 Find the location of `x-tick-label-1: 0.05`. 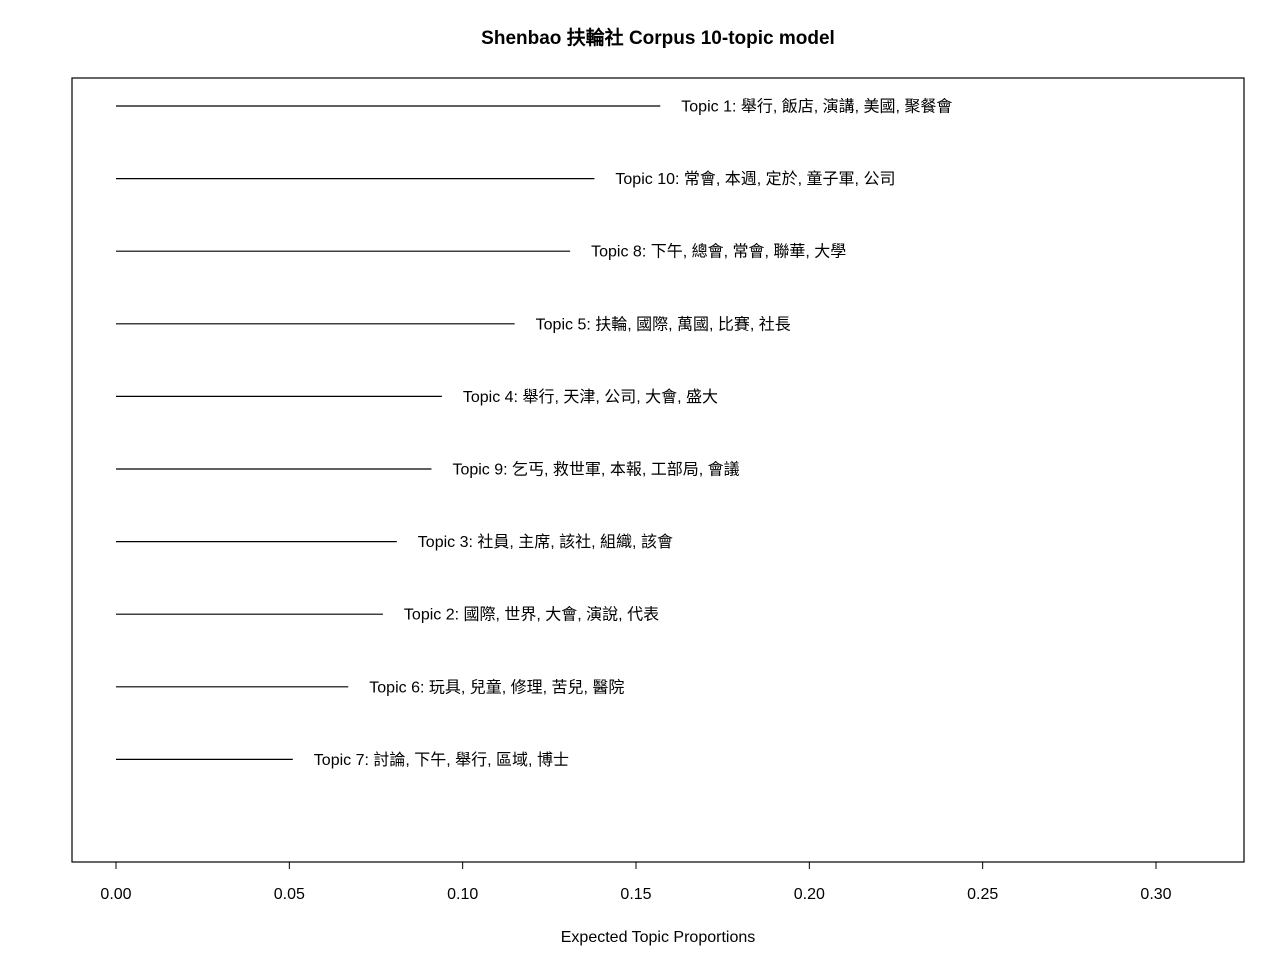

x-tick-label-1: 0.05 is located at coordinates (289, 894).